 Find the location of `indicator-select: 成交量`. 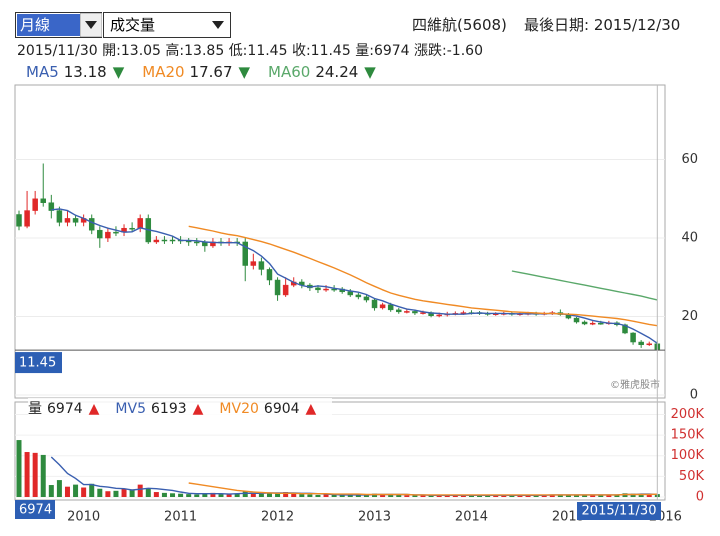

indicator-select: 成交量 is located at coordinates (167, 25).